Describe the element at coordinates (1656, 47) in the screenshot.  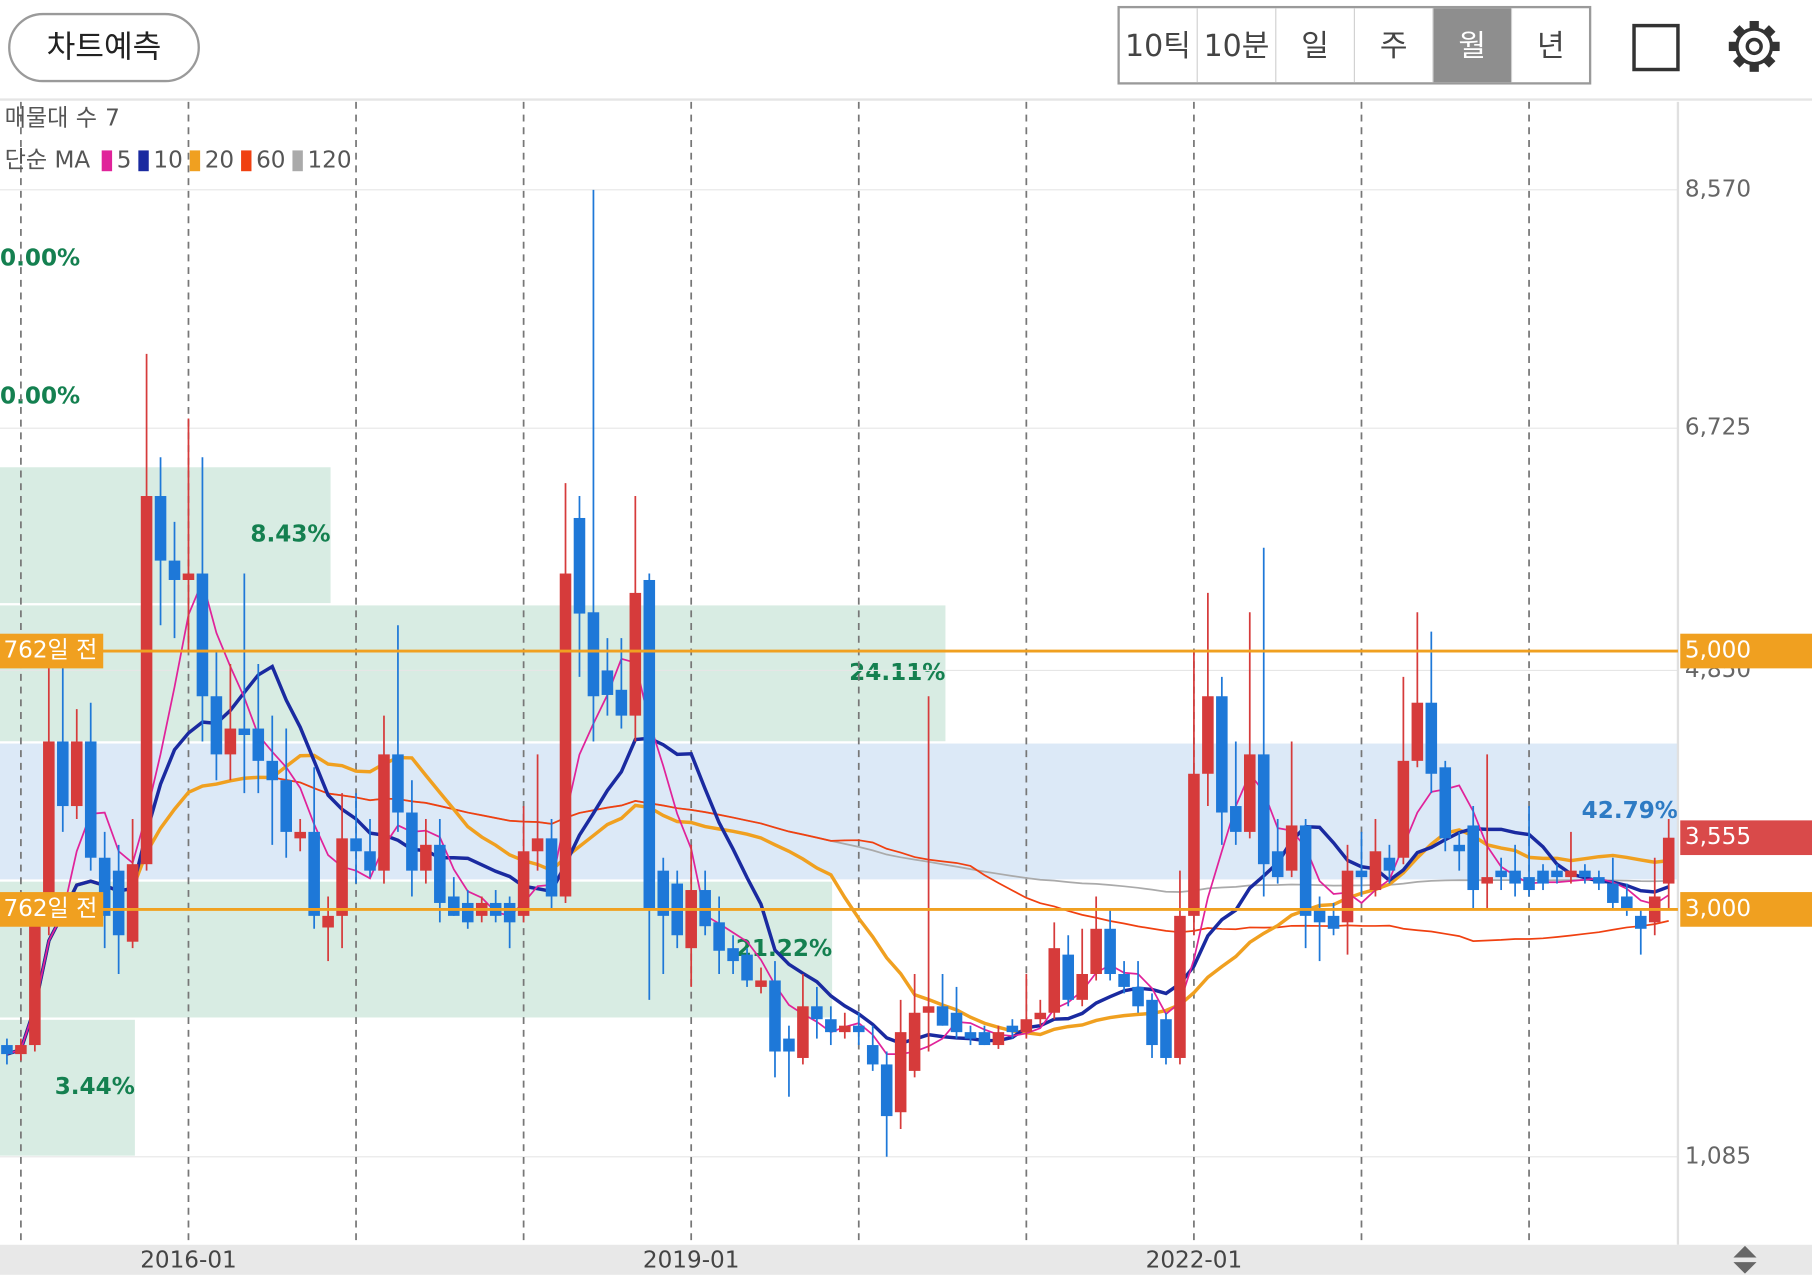
I see `fullscreen-toggle` at that location.